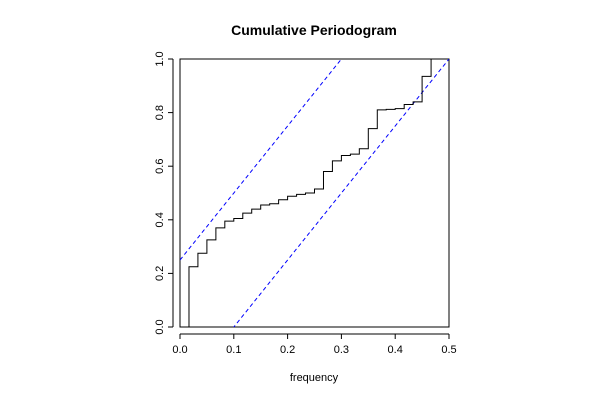  I want to click on y-tick-label: 0.6, so click(160, 166).